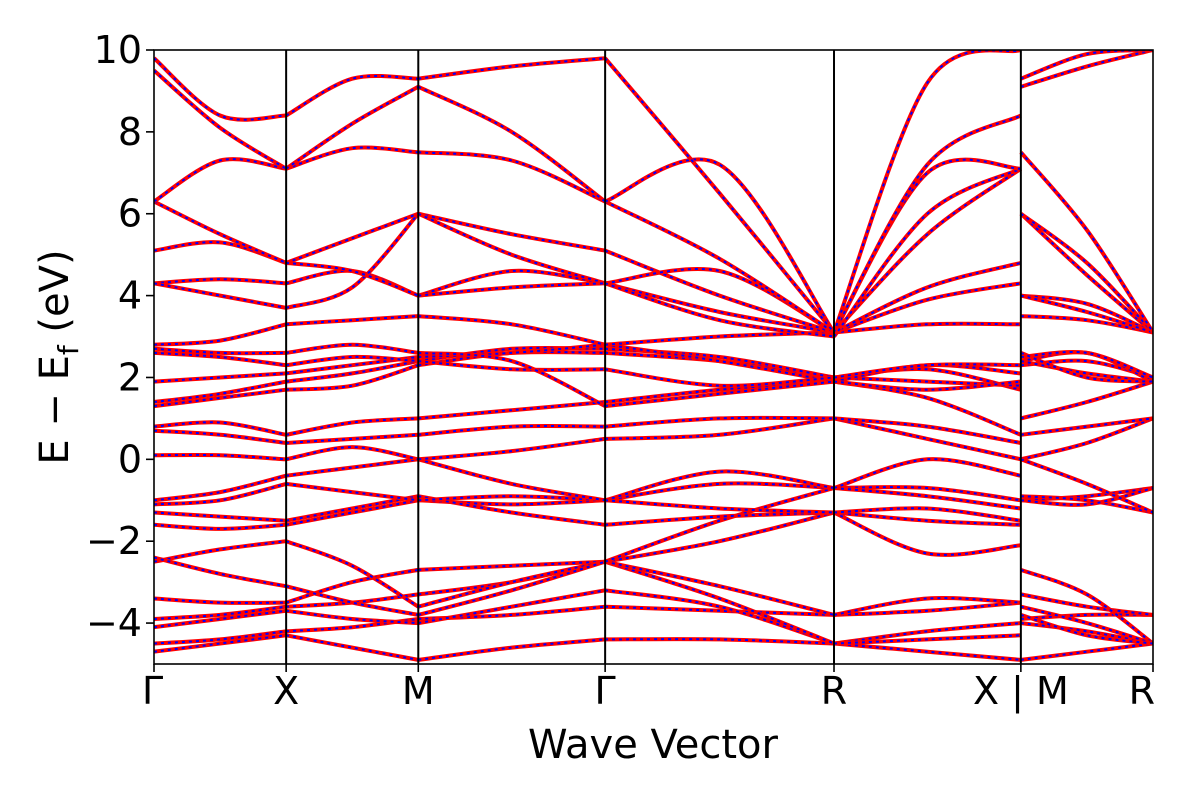 The width and height of the screenshot is (1200, 800). What do you see at coordinates (418, 691) in the screenshot?
I see `x-tick-label: M` at bounding box center [418, 691].